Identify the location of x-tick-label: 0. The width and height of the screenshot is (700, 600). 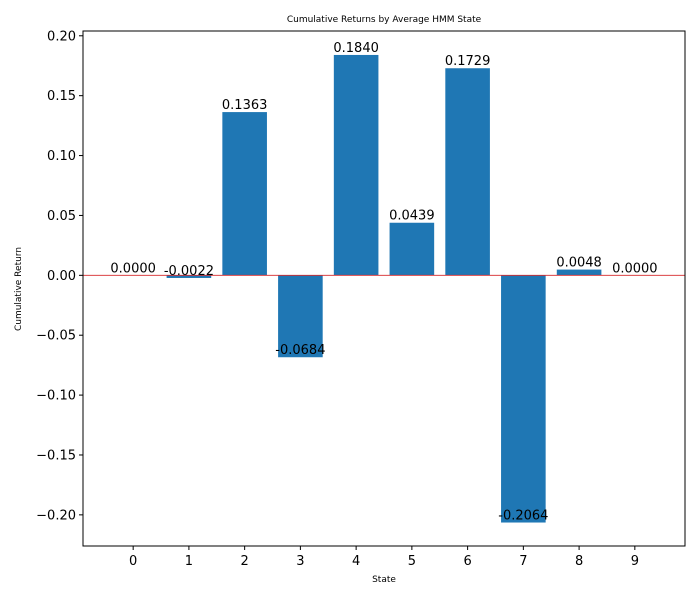
(133, 561).